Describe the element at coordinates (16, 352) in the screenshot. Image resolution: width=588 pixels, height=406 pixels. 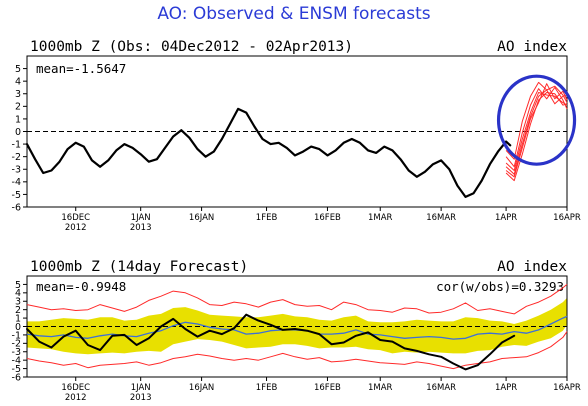
I see `forecast-y-tick-label: -3` at that location.